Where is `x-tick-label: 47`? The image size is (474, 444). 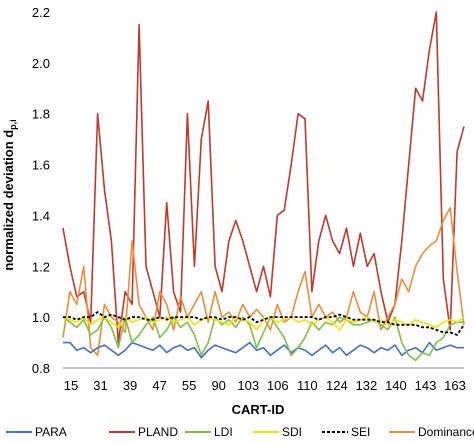 x-tick-label: 47 is located at coordinates (159, 385).